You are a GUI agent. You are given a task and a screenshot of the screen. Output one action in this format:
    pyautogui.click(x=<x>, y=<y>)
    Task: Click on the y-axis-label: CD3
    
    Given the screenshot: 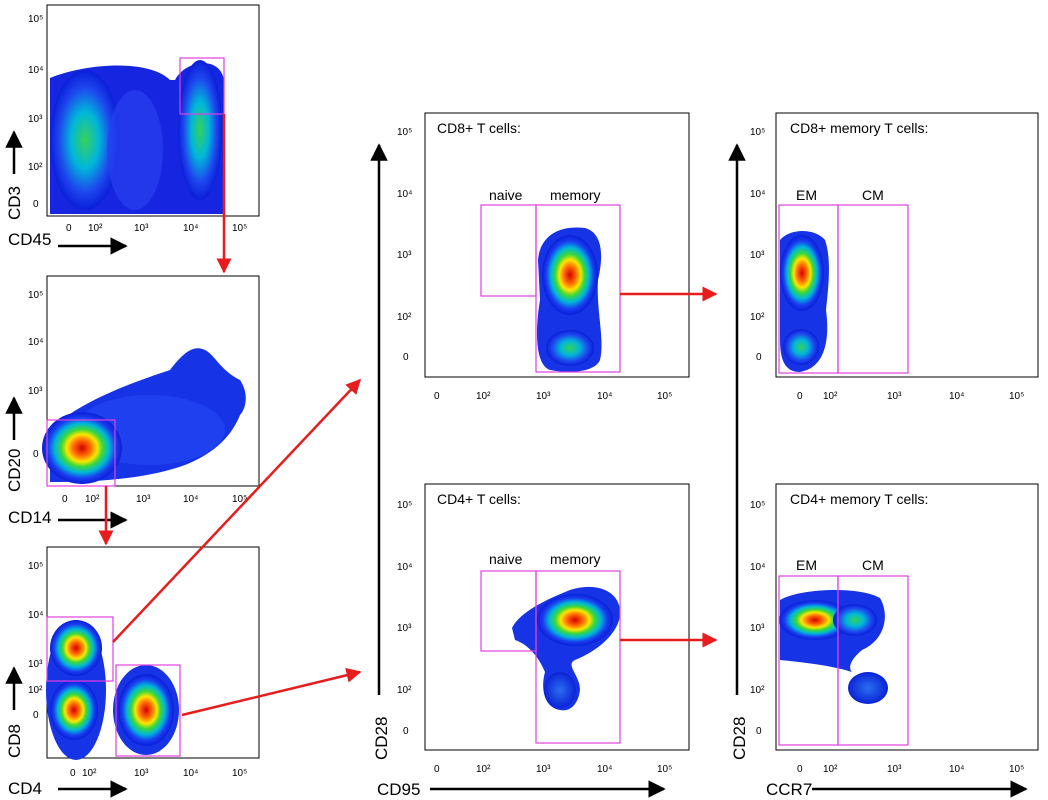 What is the action you would take?
    pyautogui.click(x=14, y=203)
    